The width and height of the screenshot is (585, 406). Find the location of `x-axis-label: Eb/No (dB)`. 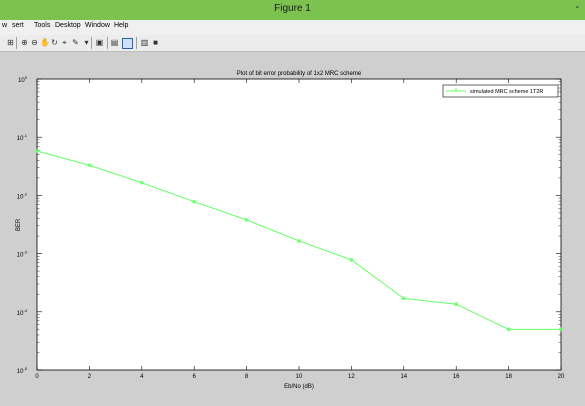

x-axis-label: Eb/No (dB) is located at coordinates (299, 387).